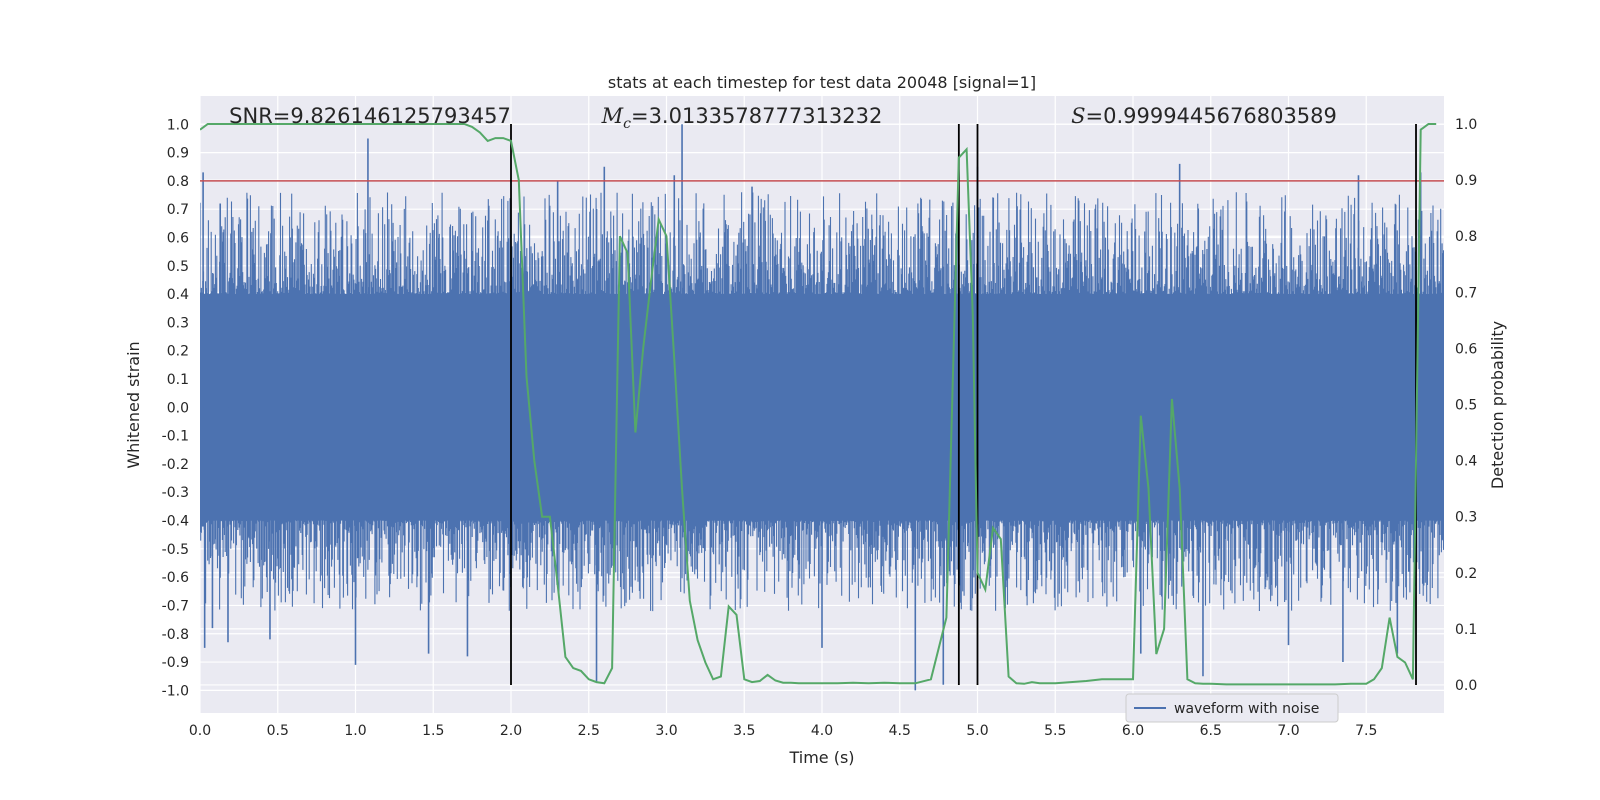 The height and width of the screenshot is (800, 1600). I want to click on x-tick-label: 1.0, so click(355, 731).